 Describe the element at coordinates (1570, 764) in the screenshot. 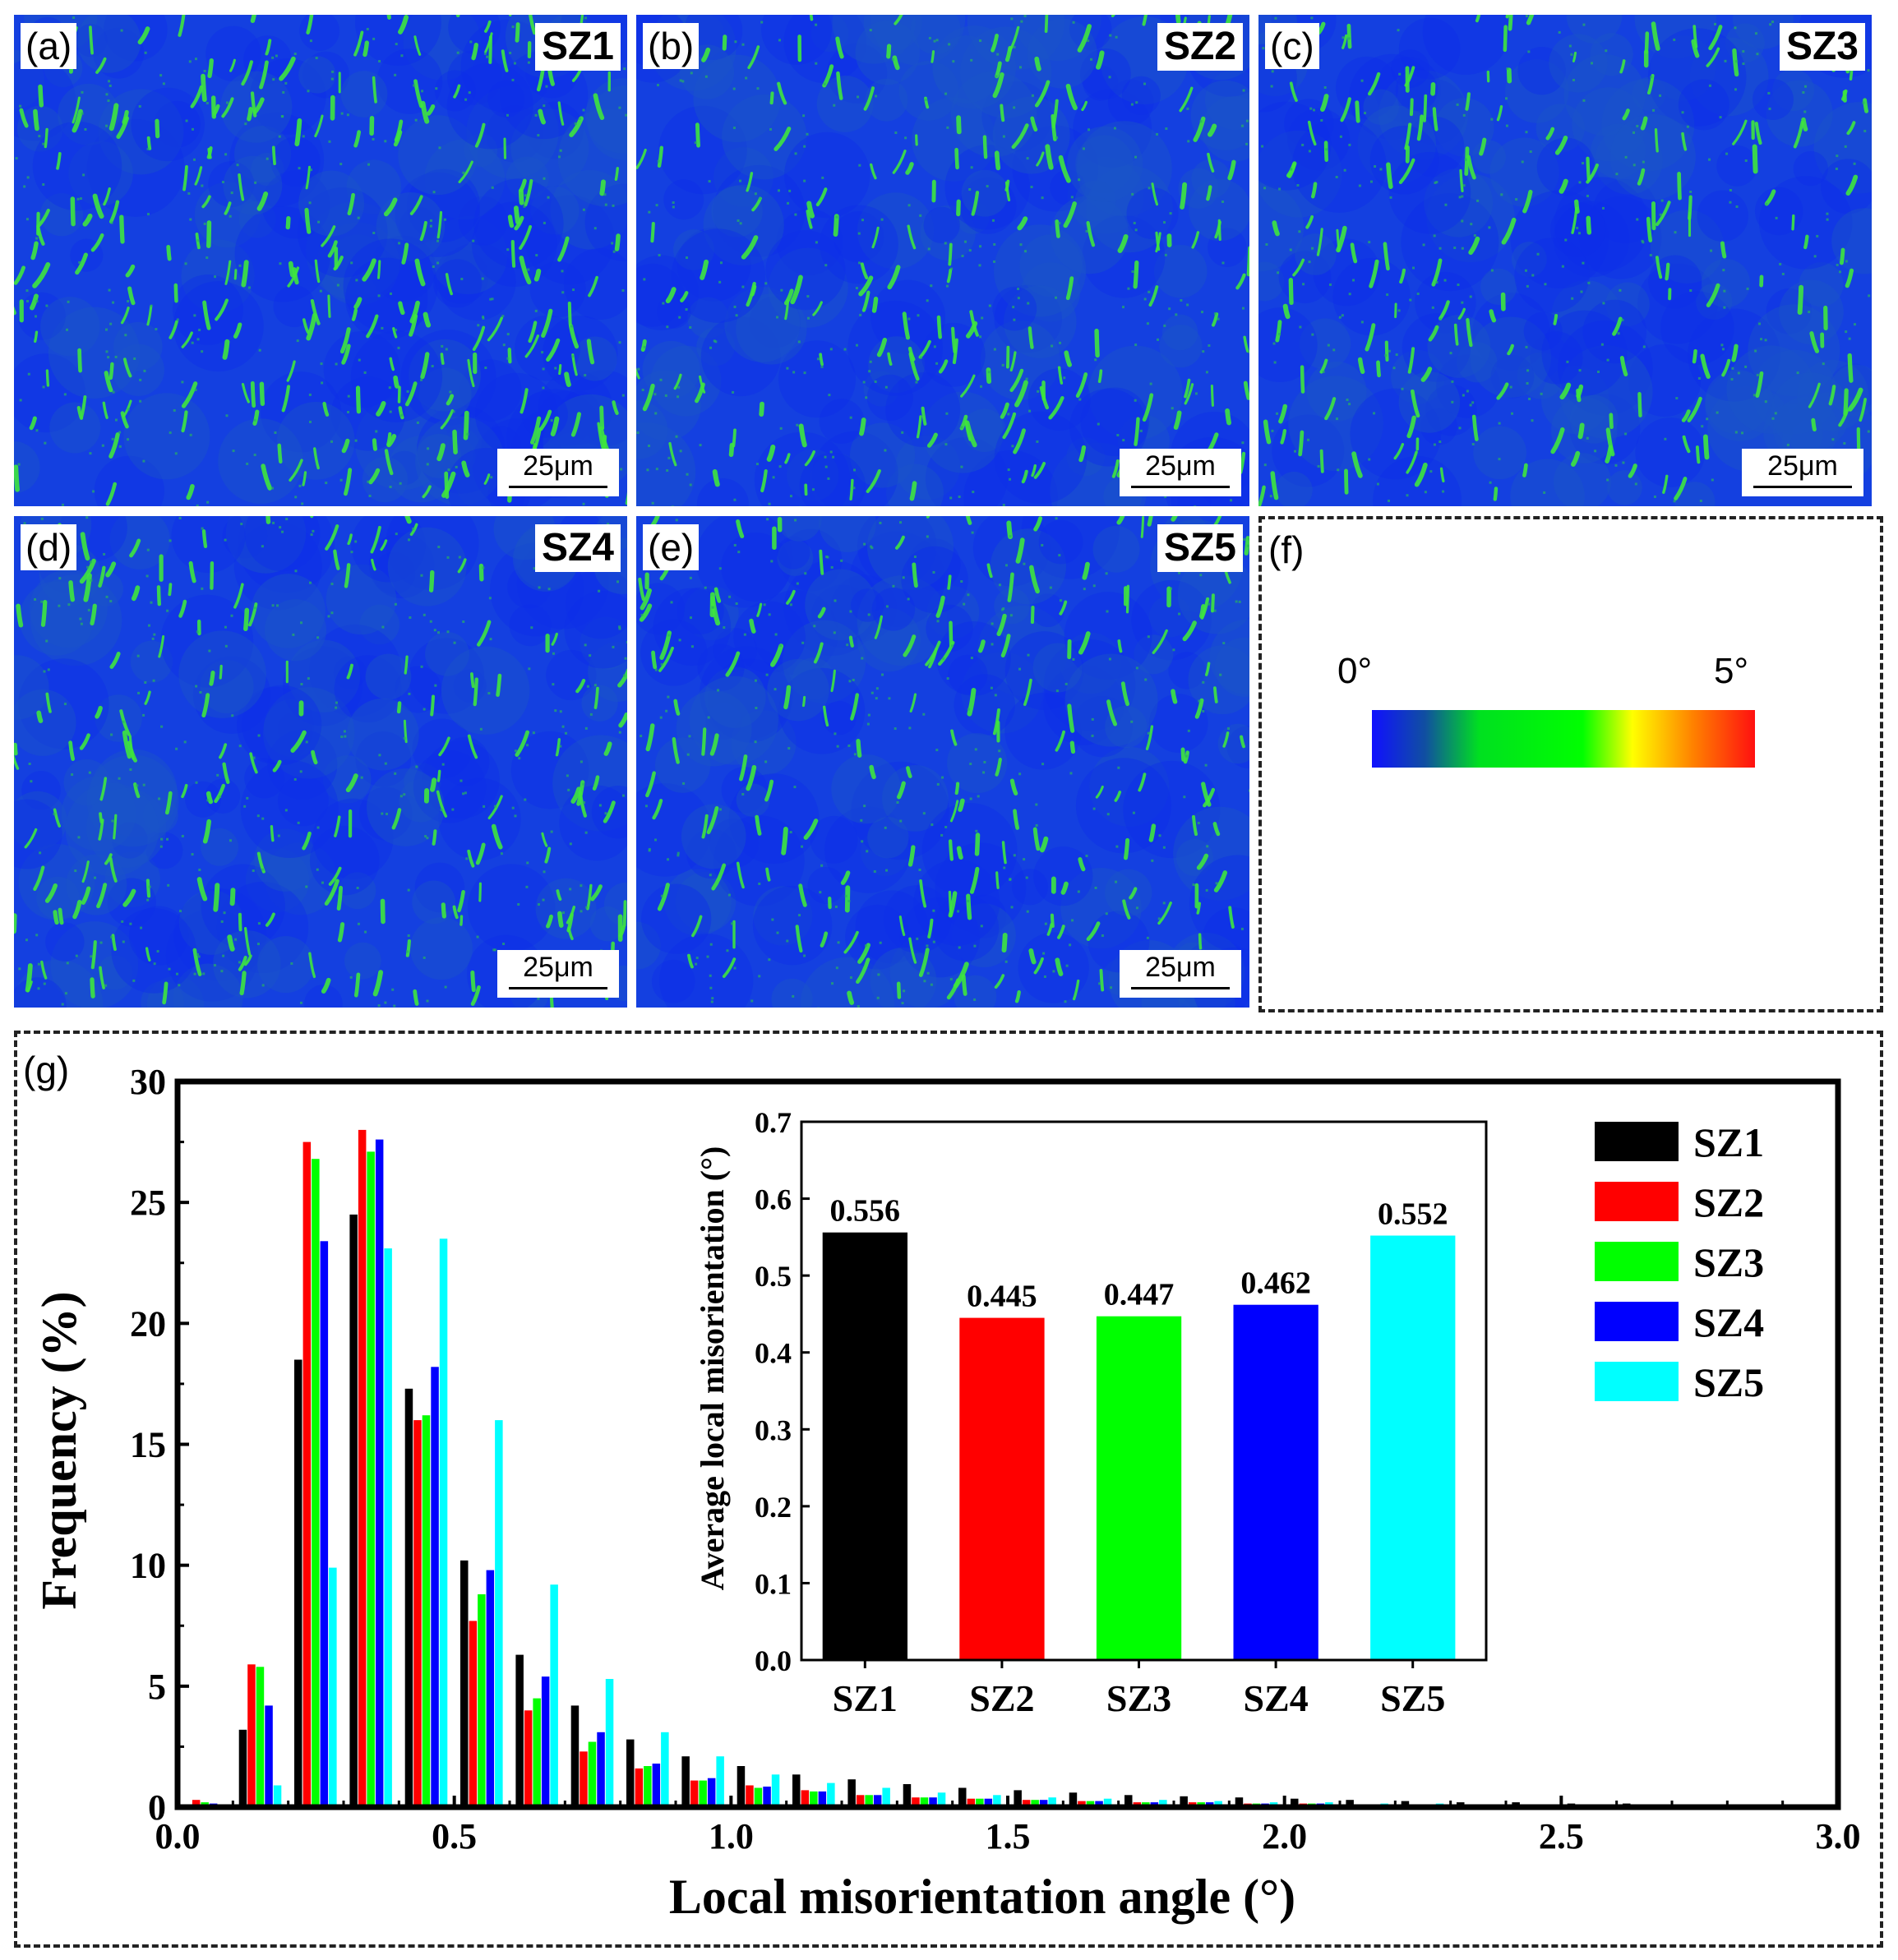

I see `colorbar-panel: (f) 0° 5°` at that location.